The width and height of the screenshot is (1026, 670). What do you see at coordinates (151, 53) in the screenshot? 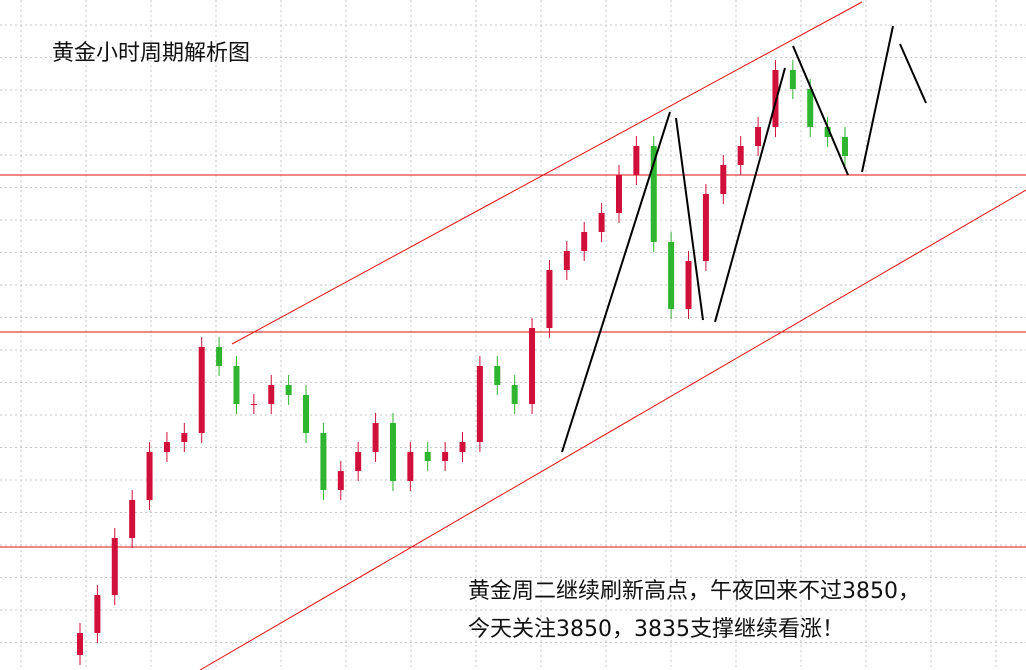
I see `chart-title: 黄金小时周期解析图` at bounding box center [151, 53].